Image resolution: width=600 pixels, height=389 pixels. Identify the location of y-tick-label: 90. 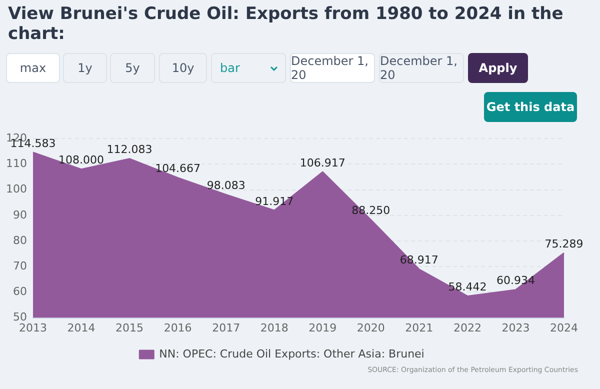
(19, 215).